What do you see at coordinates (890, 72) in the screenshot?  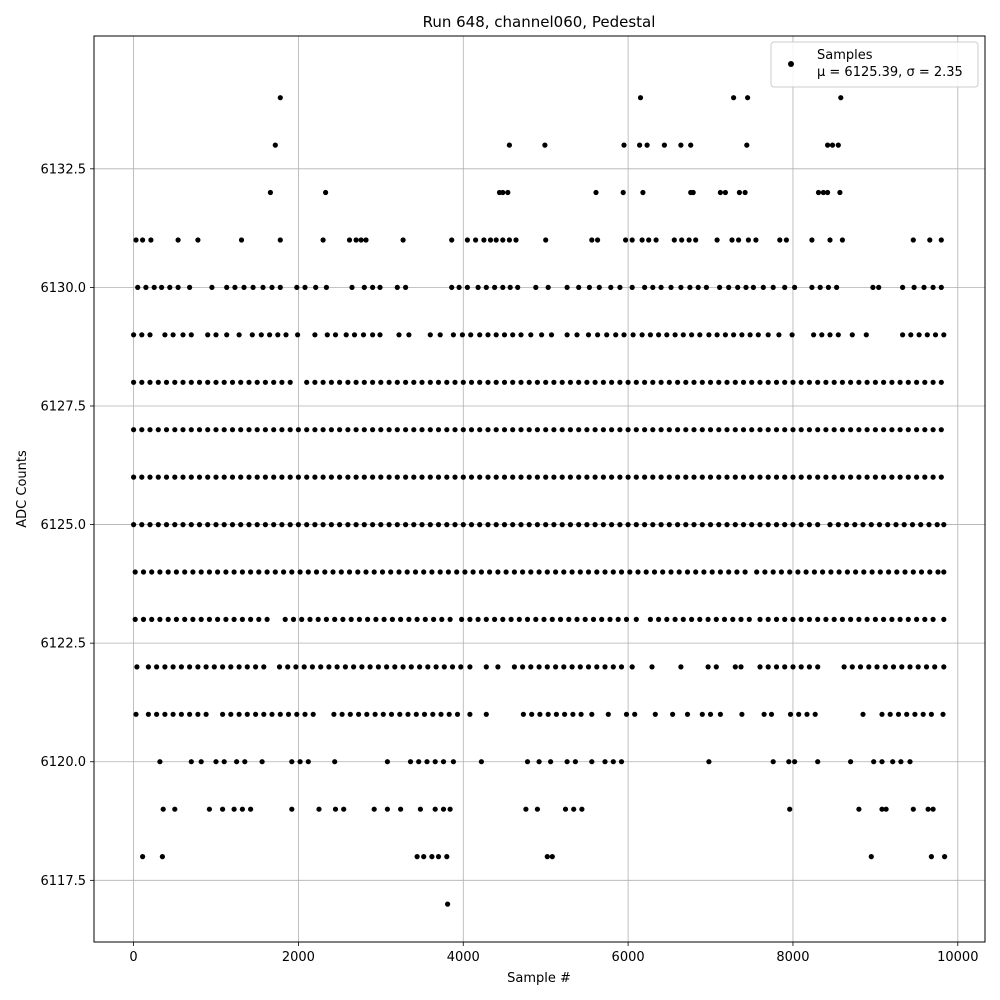 I see `legend-sublabel: μ = 6125.39, σ = 2.35` at bounding box center [890, 72].